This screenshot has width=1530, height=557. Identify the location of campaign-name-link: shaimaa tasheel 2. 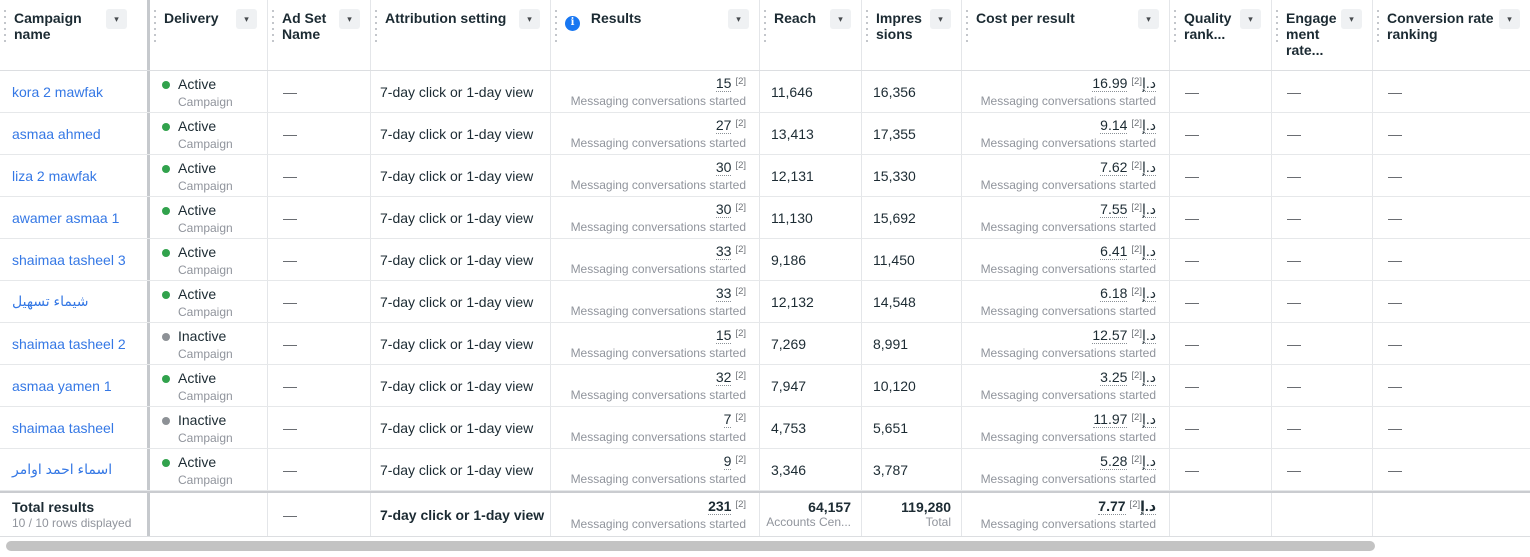
(69, 343).